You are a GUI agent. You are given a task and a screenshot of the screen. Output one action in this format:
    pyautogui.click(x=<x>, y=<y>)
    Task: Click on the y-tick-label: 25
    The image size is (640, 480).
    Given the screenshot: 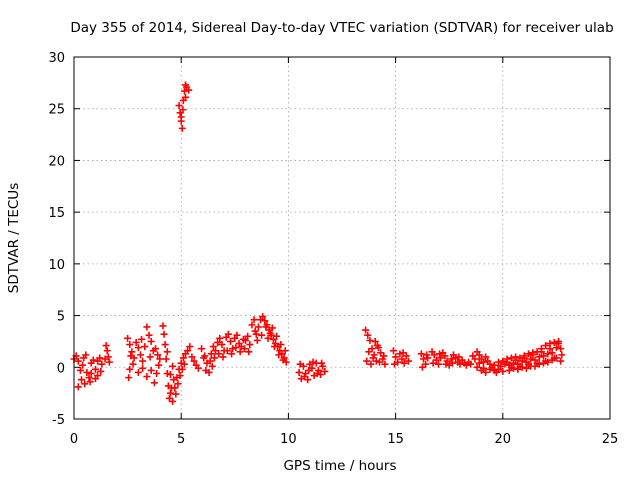 What is the action you would take?
    pyautogui.click(x=56, y=110)
    